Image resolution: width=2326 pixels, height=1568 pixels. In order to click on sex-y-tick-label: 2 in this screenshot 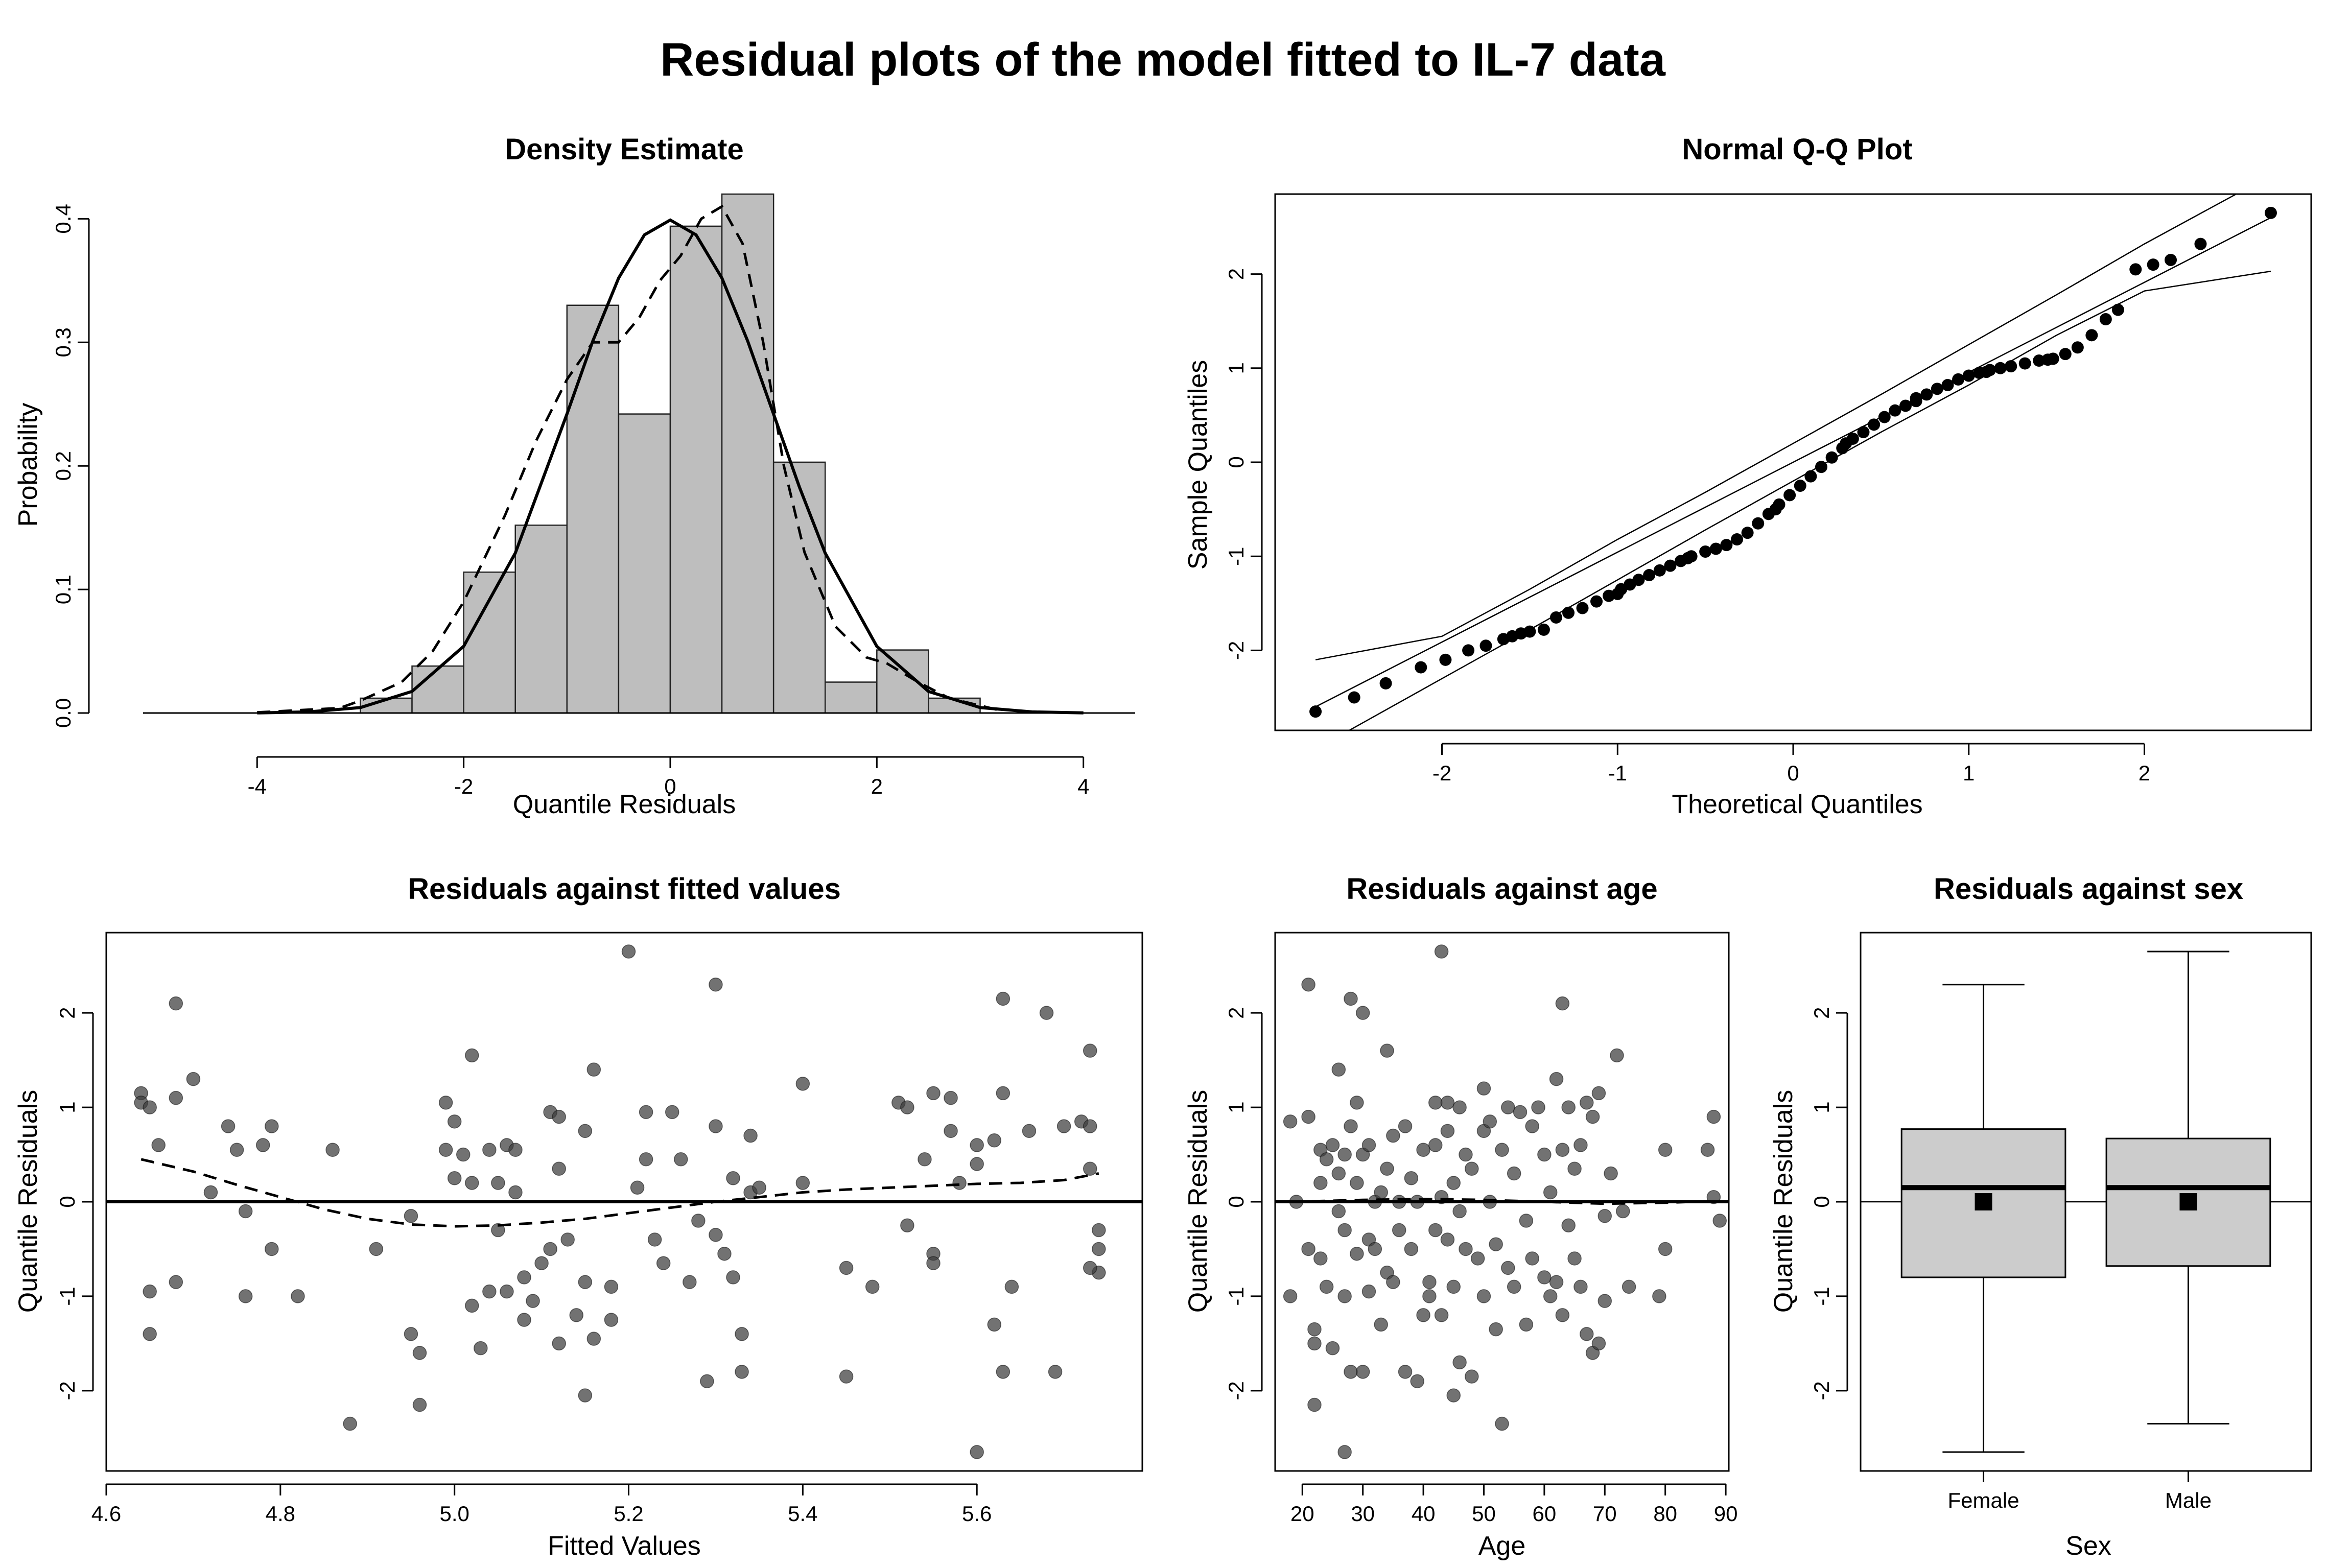, I will do `click(1822, 1012)`.